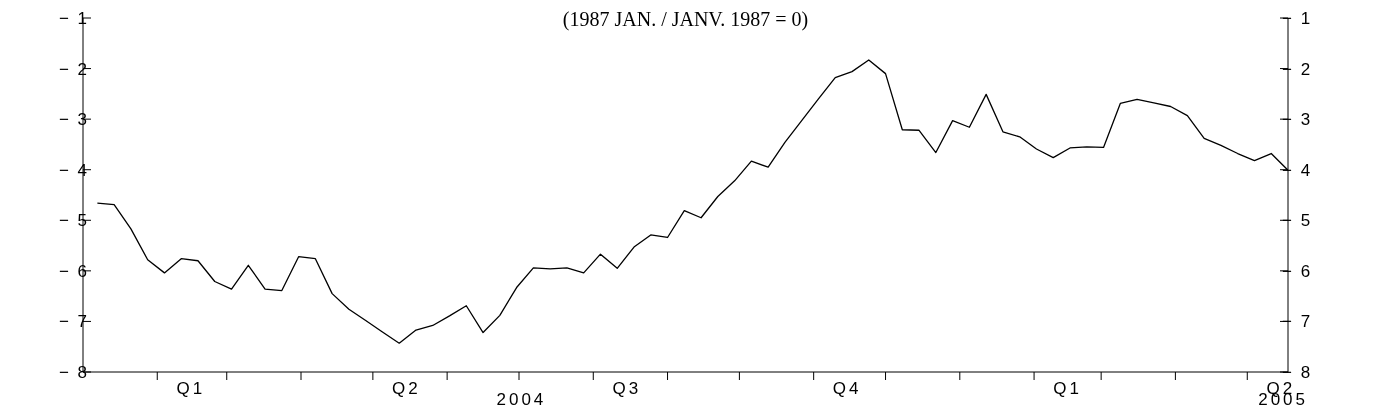 The width and height of the screenshot is (1374, 416). What do you see at coordinates (847, 388) in the screenshot?
I see `x-tick-label: Q4` at bounding box center [847, 388].